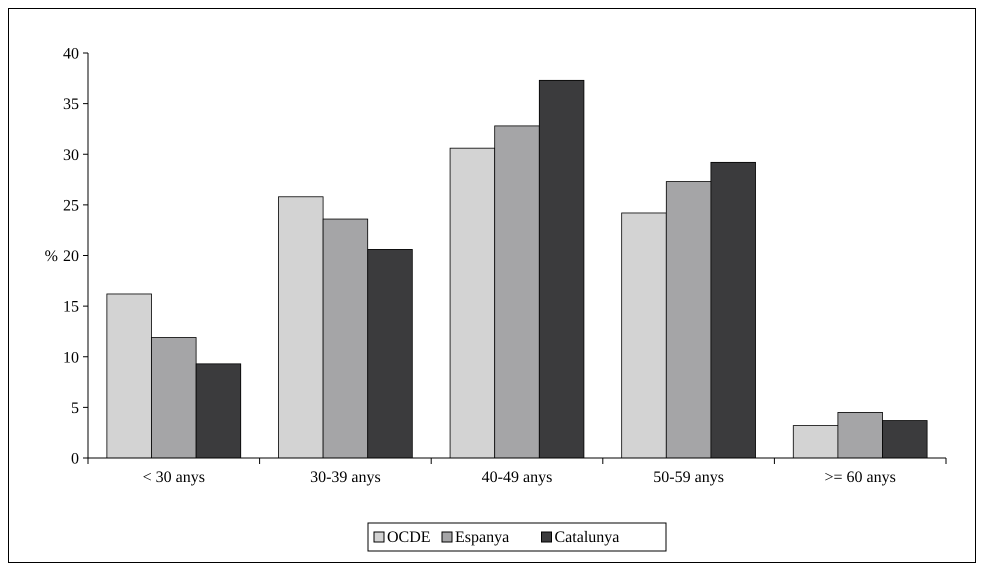 The width and height of the screenshot is (984, 571). What do you see at coordinates (71, 307) in the screenshot?
I see `y-tick-label: 15` at bounding box center [71, 307].